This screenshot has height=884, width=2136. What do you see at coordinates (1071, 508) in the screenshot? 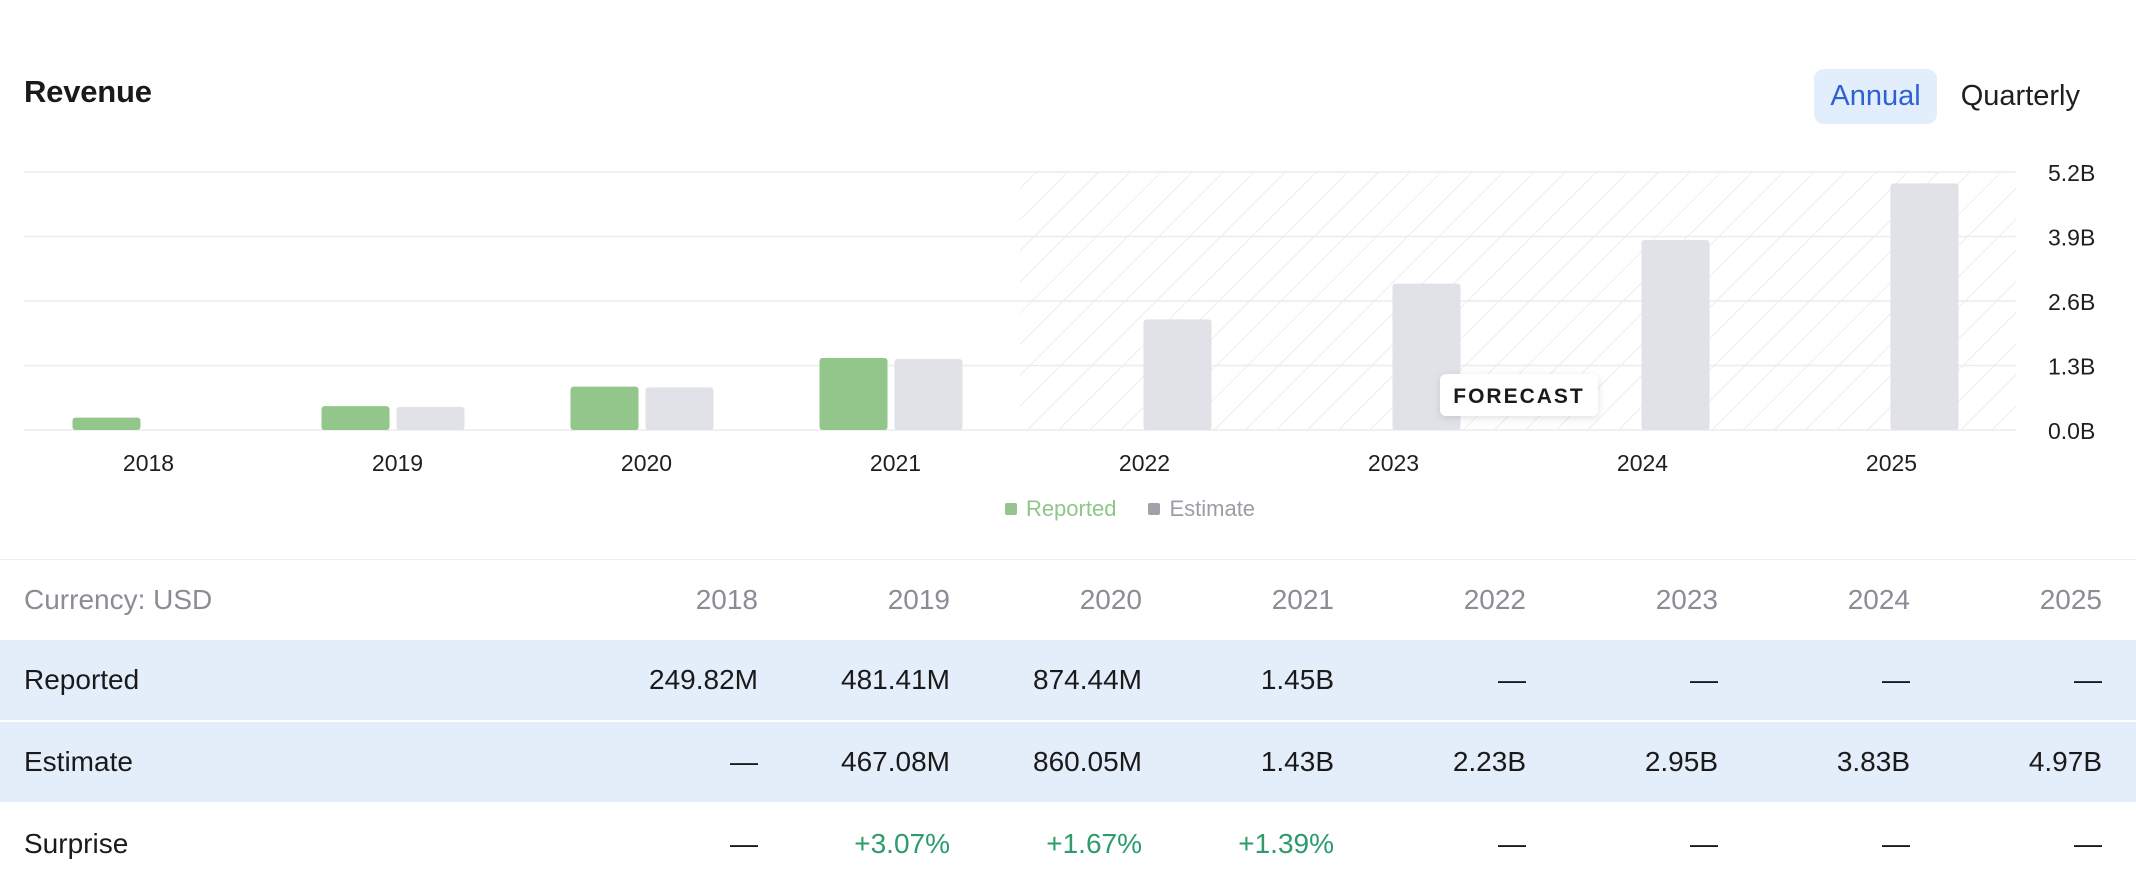
I see `legend-label-reported: Reported` at bounding box center [1071, 508].